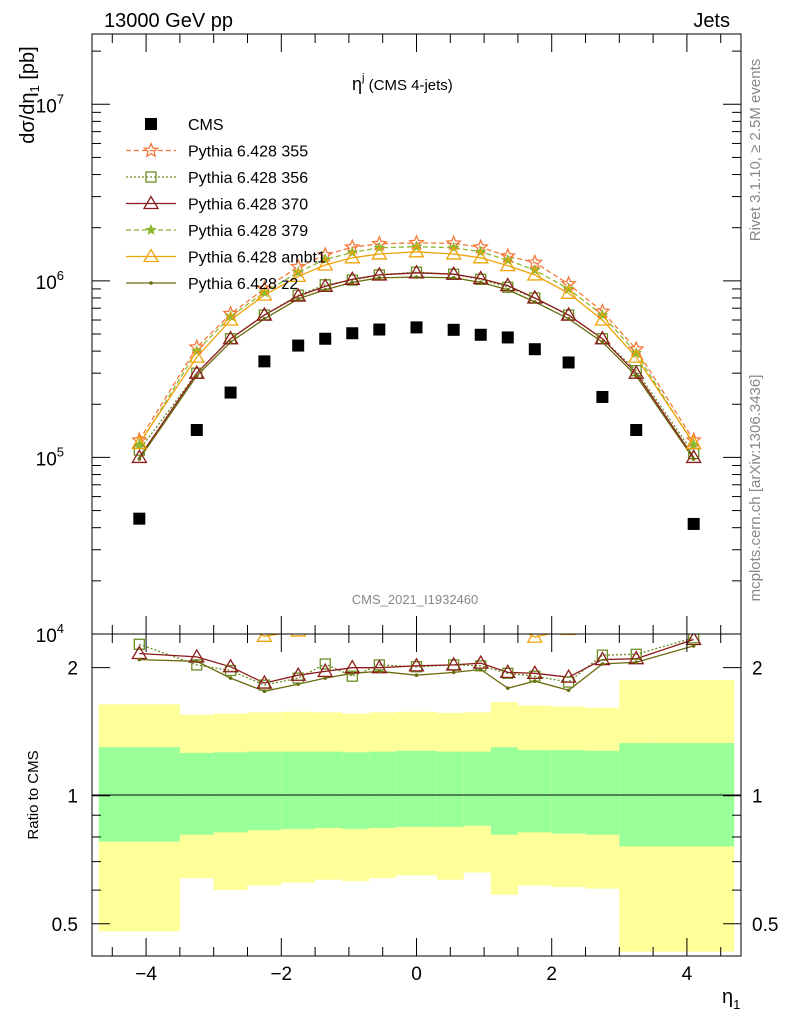  I want to click on x-tick-label: 2, so click(551, 974).